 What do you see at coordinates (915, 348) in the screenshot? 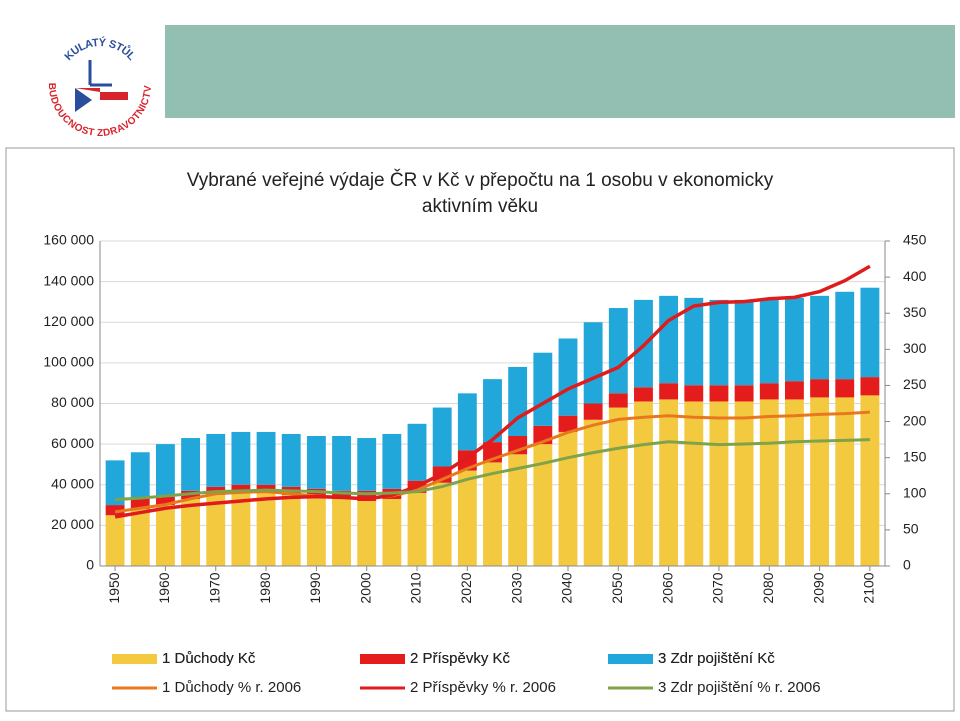
I see `y2-tick-label: 300` at bounding box center [915, 348].